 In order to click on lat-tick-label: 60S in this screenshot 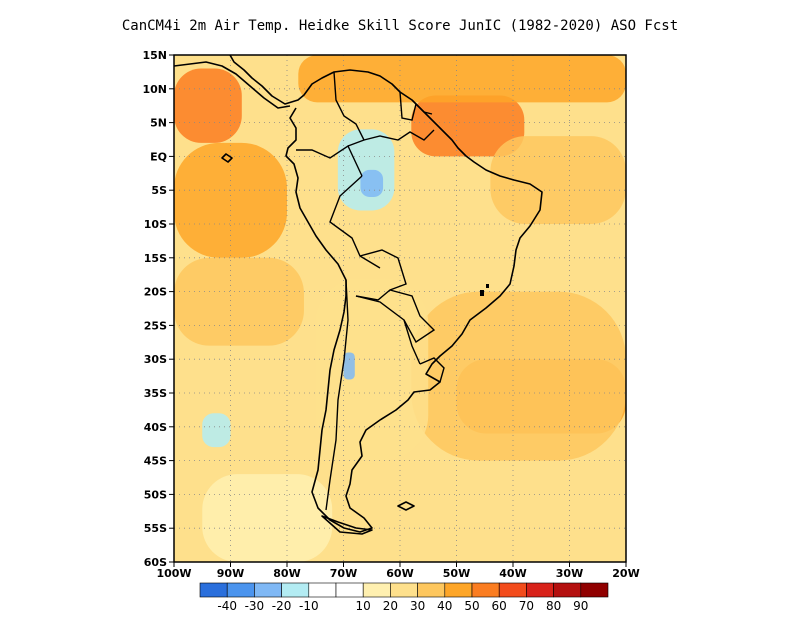, I will do `click(155, 562)`.